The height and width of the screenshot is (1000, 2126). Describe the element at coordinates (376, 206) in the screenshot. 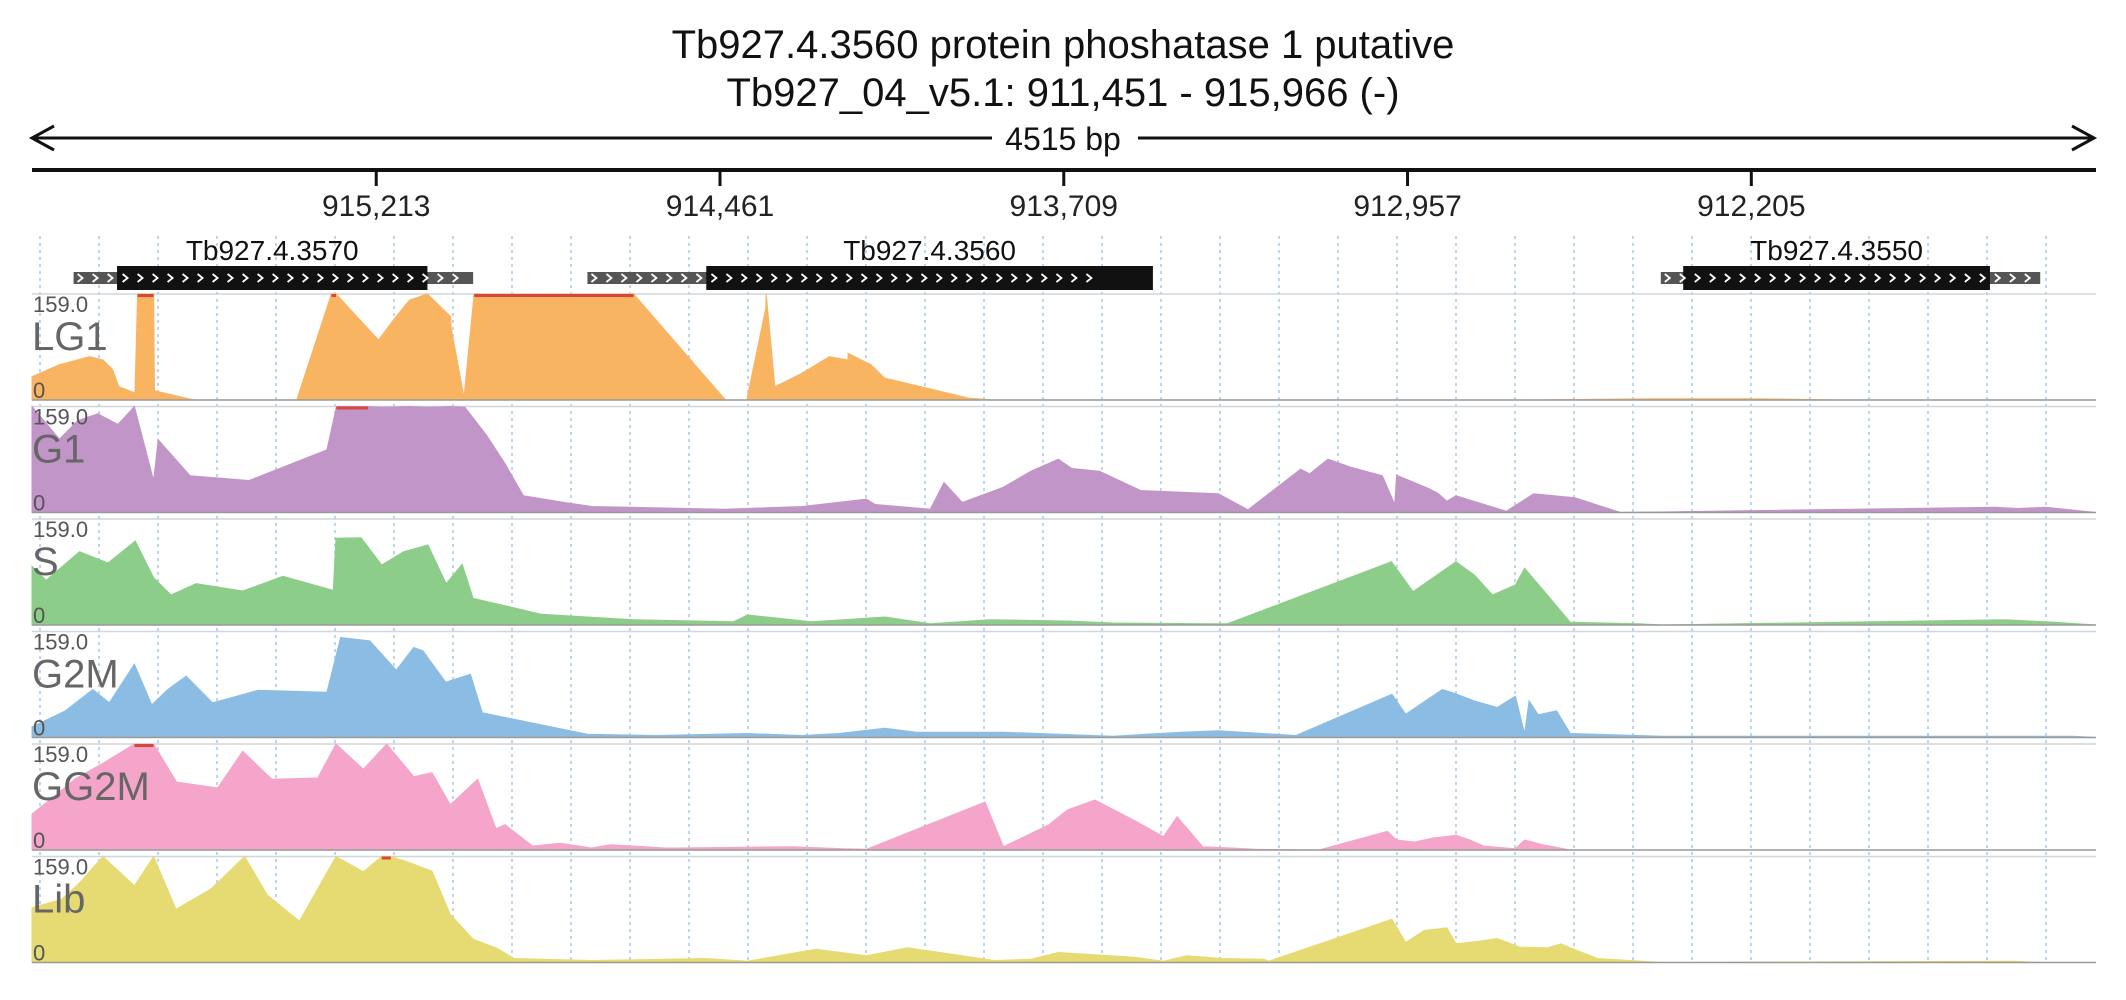

I see `ruler-tick-label-0: 915,213` at that location.